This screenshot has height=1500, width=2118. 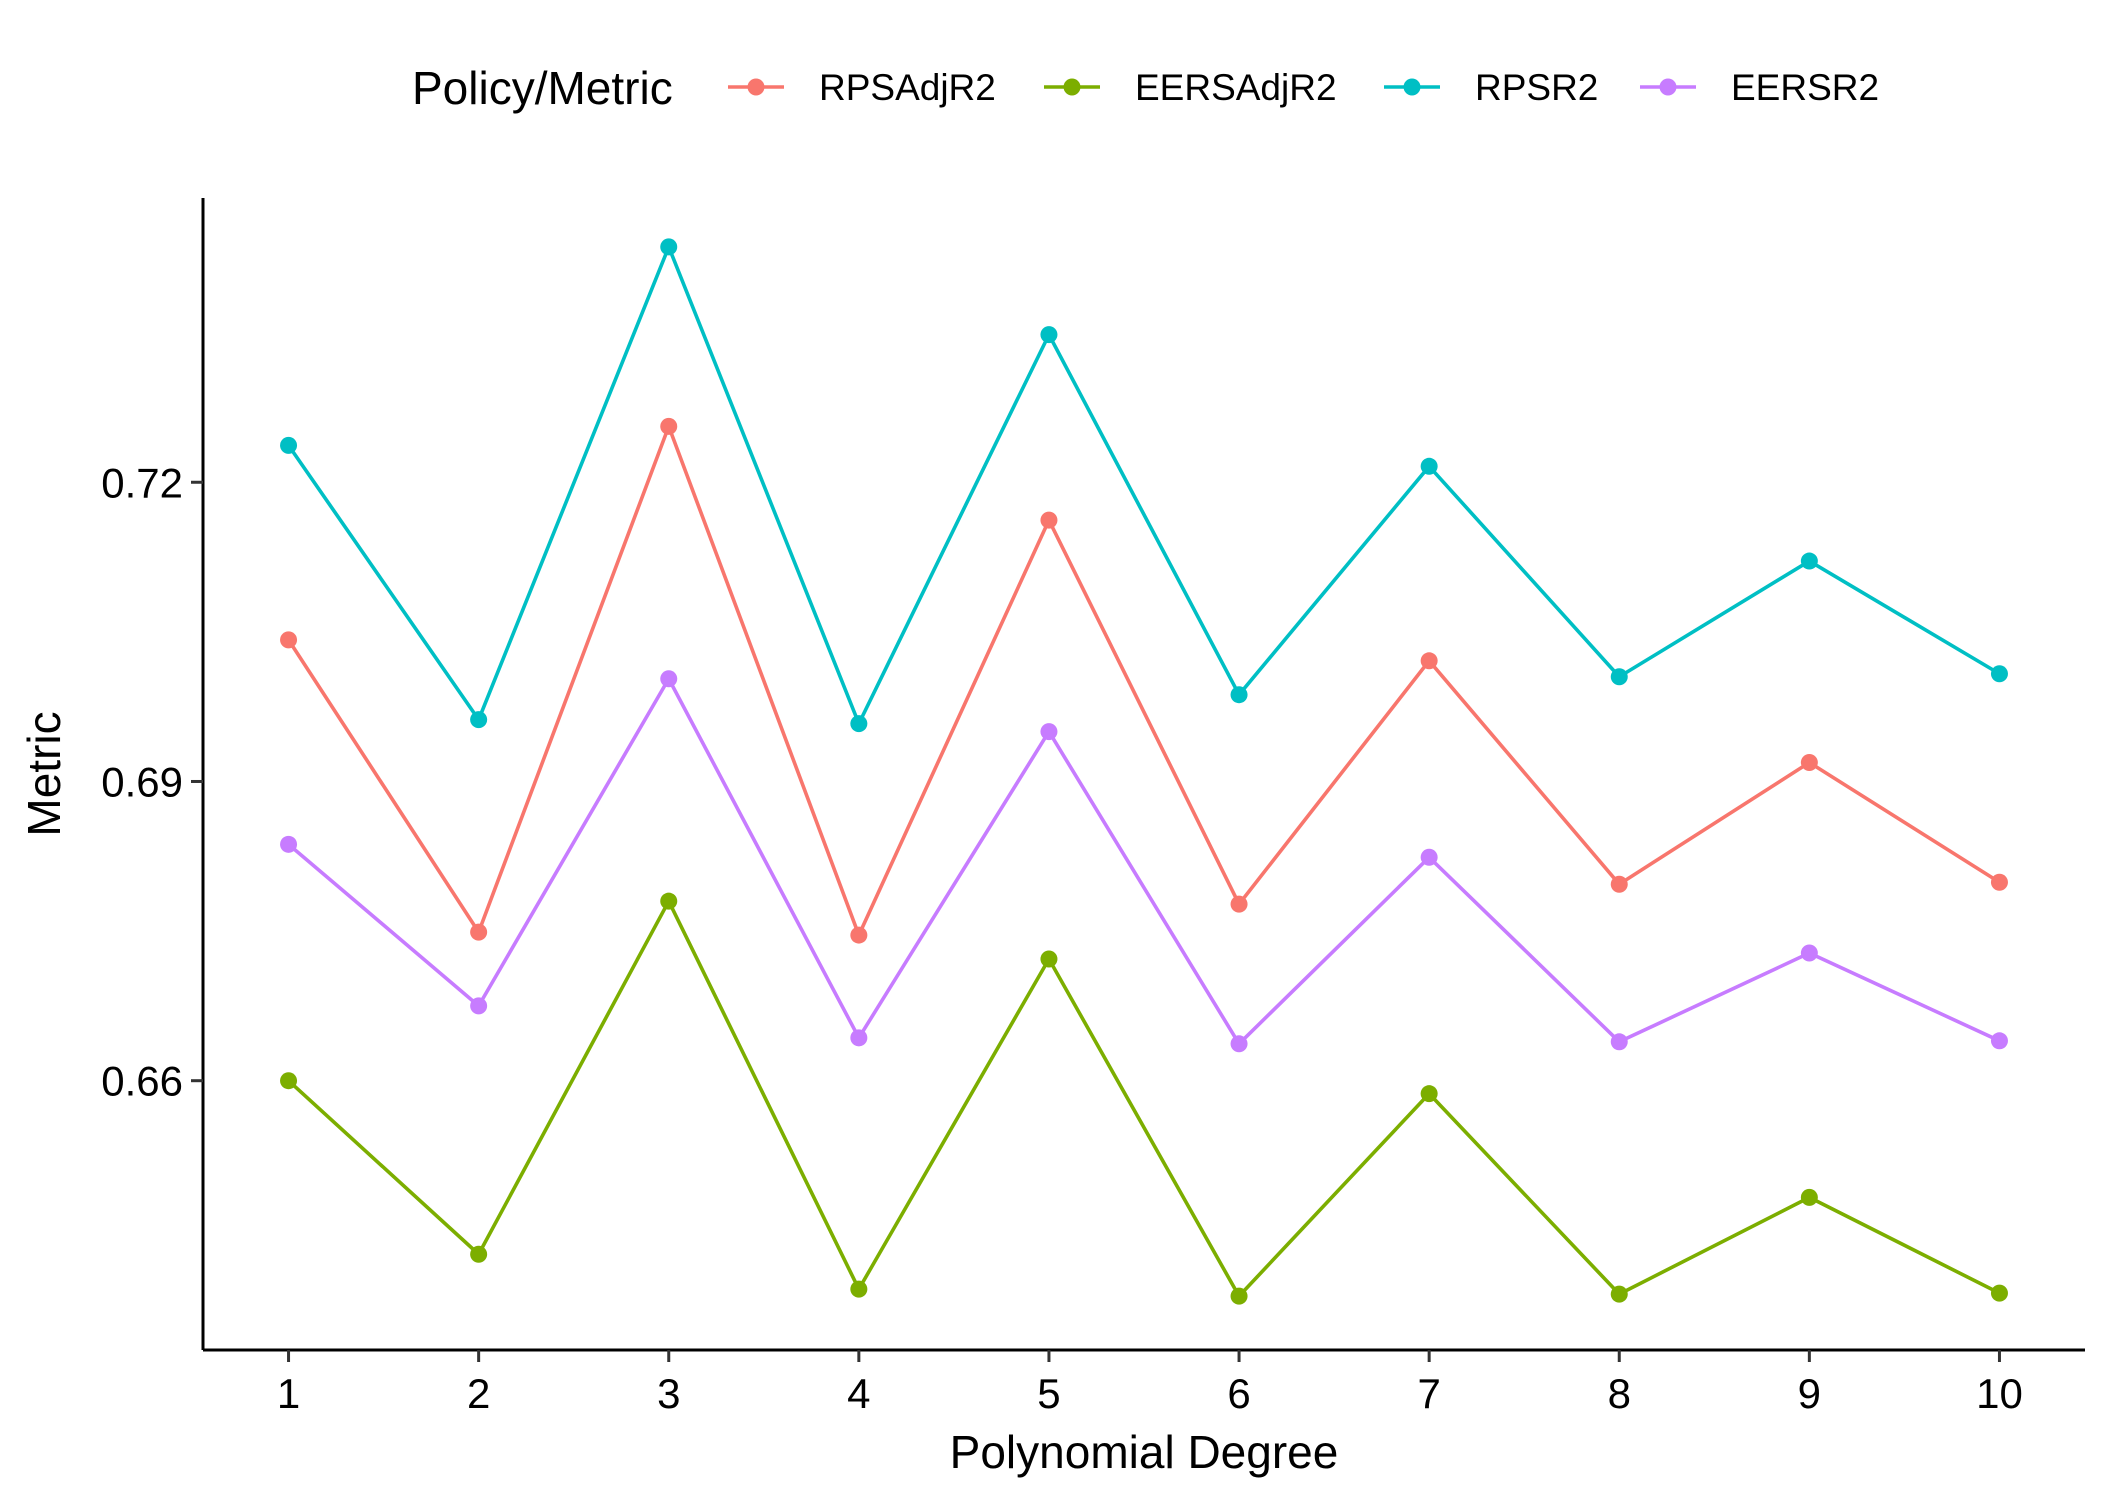 I want to click on x-tick-label: 8, so click(x=1619, y=1393).